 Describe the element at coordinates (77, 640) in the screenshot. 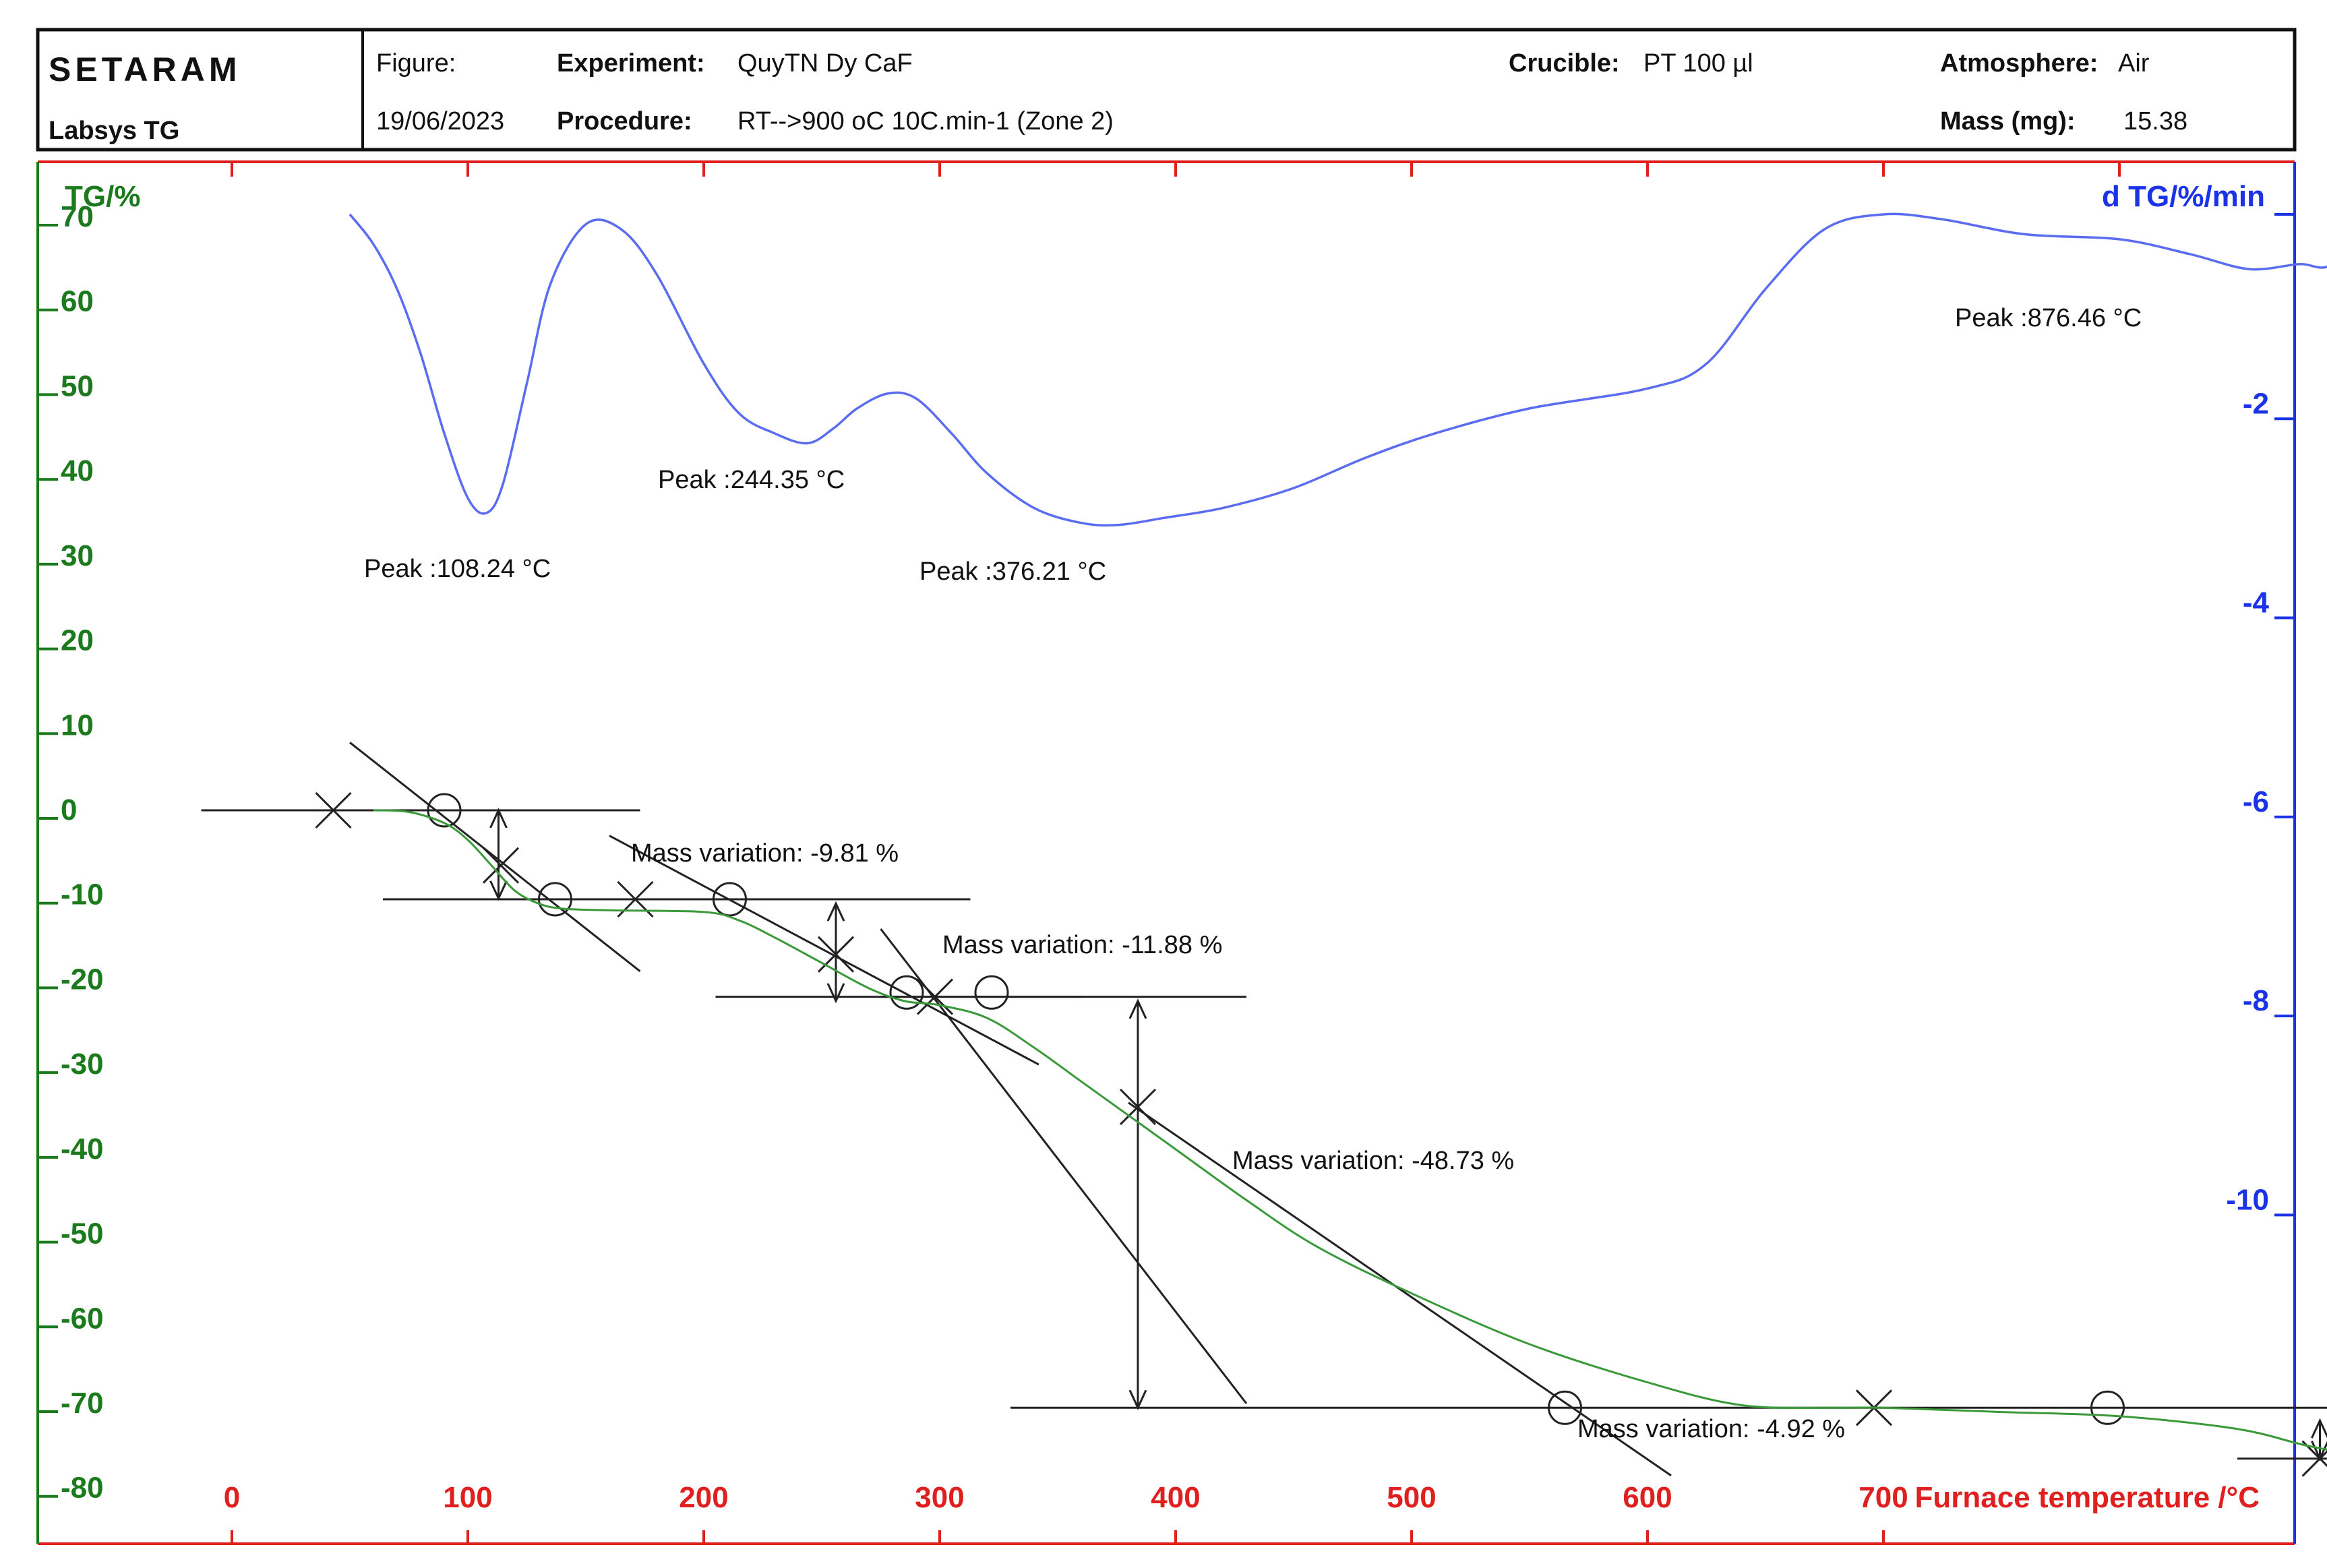

I see `y-left-tick-label-20: 20` at that location.